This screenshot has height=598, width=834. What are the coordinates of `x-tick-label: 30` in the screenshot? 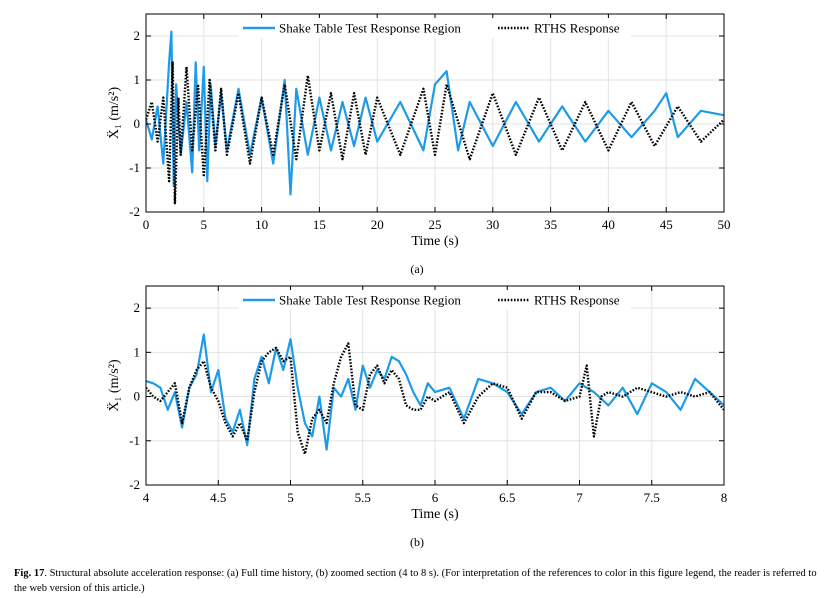 It's located at (492, 224).